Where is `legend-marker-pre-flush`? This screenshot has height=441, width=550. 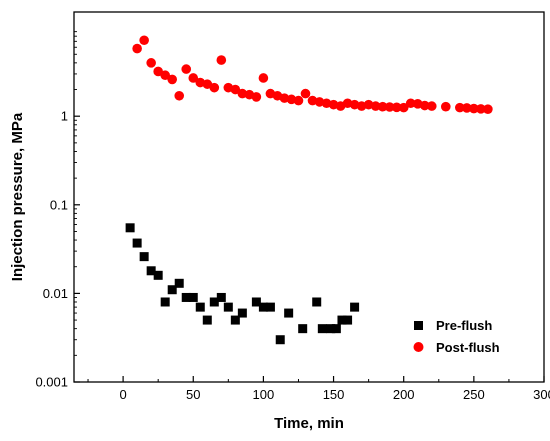 legend-marker-pre-flush is located at coordinates (418, 325).